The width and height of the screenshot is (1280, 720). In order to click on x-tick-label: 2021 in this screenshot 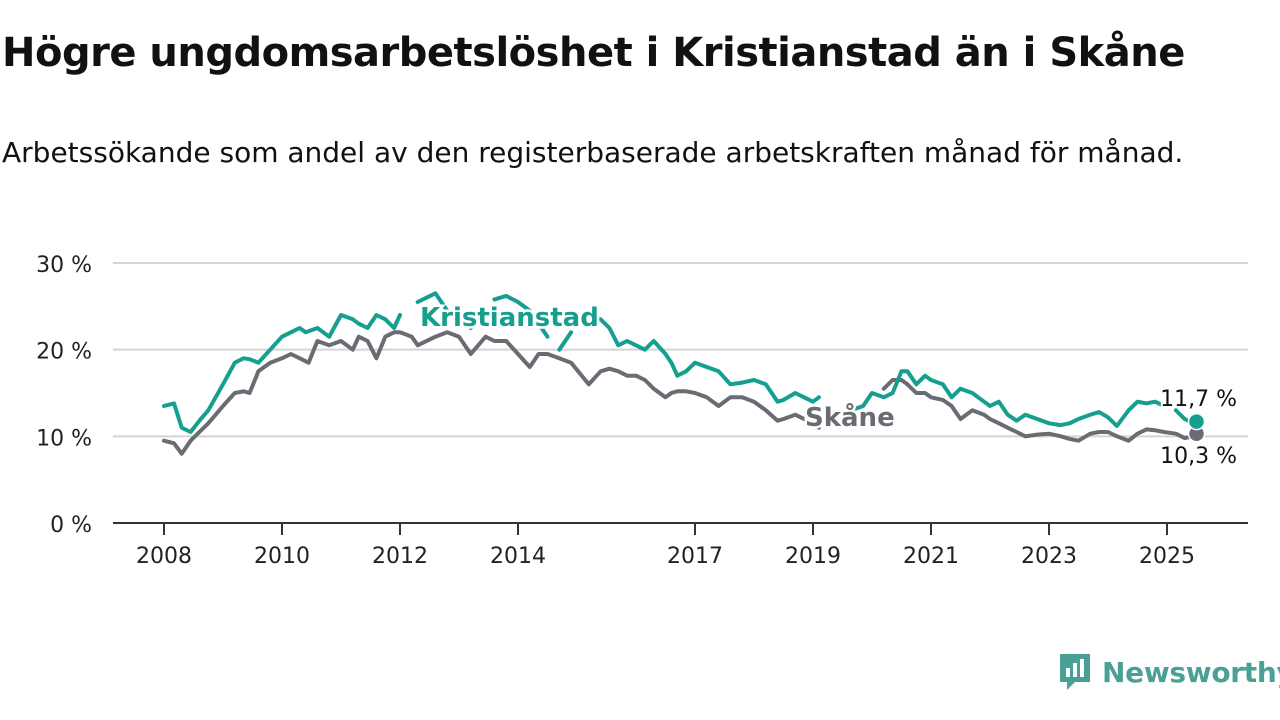, I will do `click(931, 556)`.